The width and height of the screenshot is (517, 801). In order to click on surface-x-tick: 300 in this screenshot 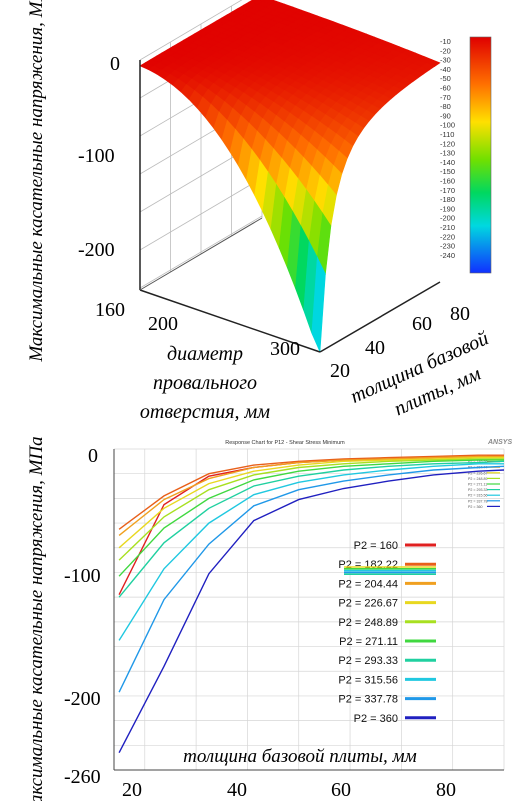, I will do `click(285, 349)`.